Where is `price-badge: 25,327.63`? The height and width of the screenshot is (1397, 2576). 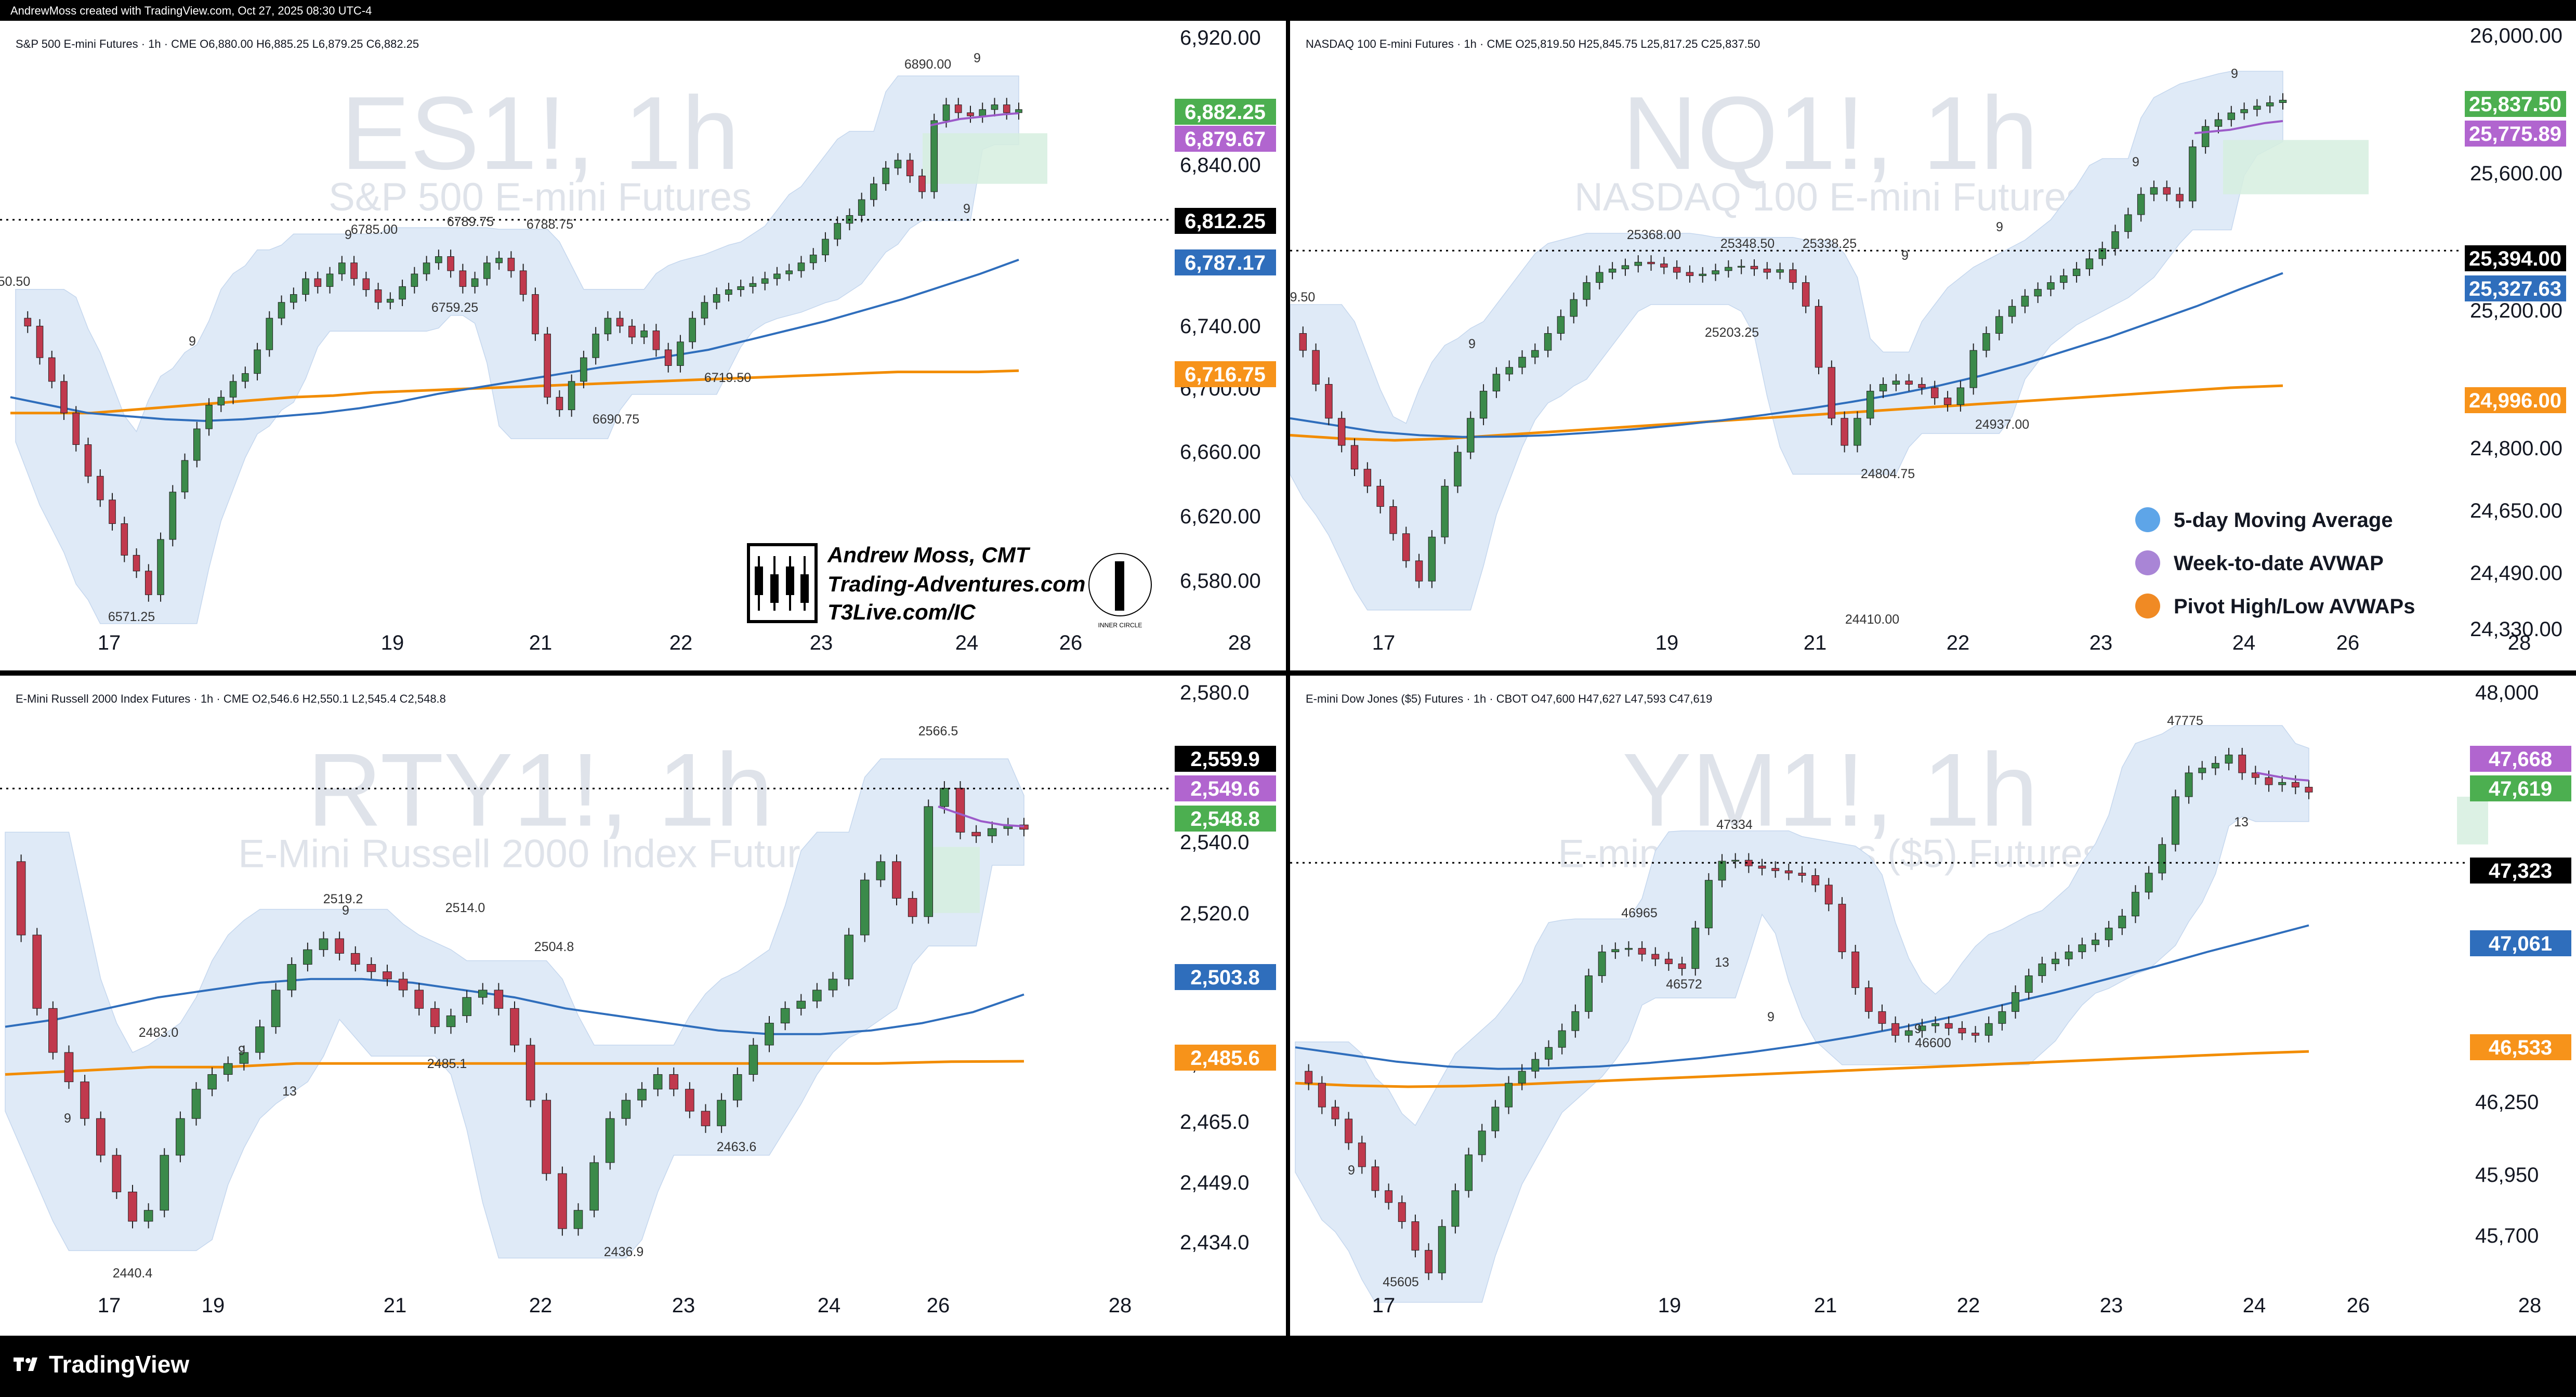 price-badge: 25,327.63 is located at coordinates (2516, 288).